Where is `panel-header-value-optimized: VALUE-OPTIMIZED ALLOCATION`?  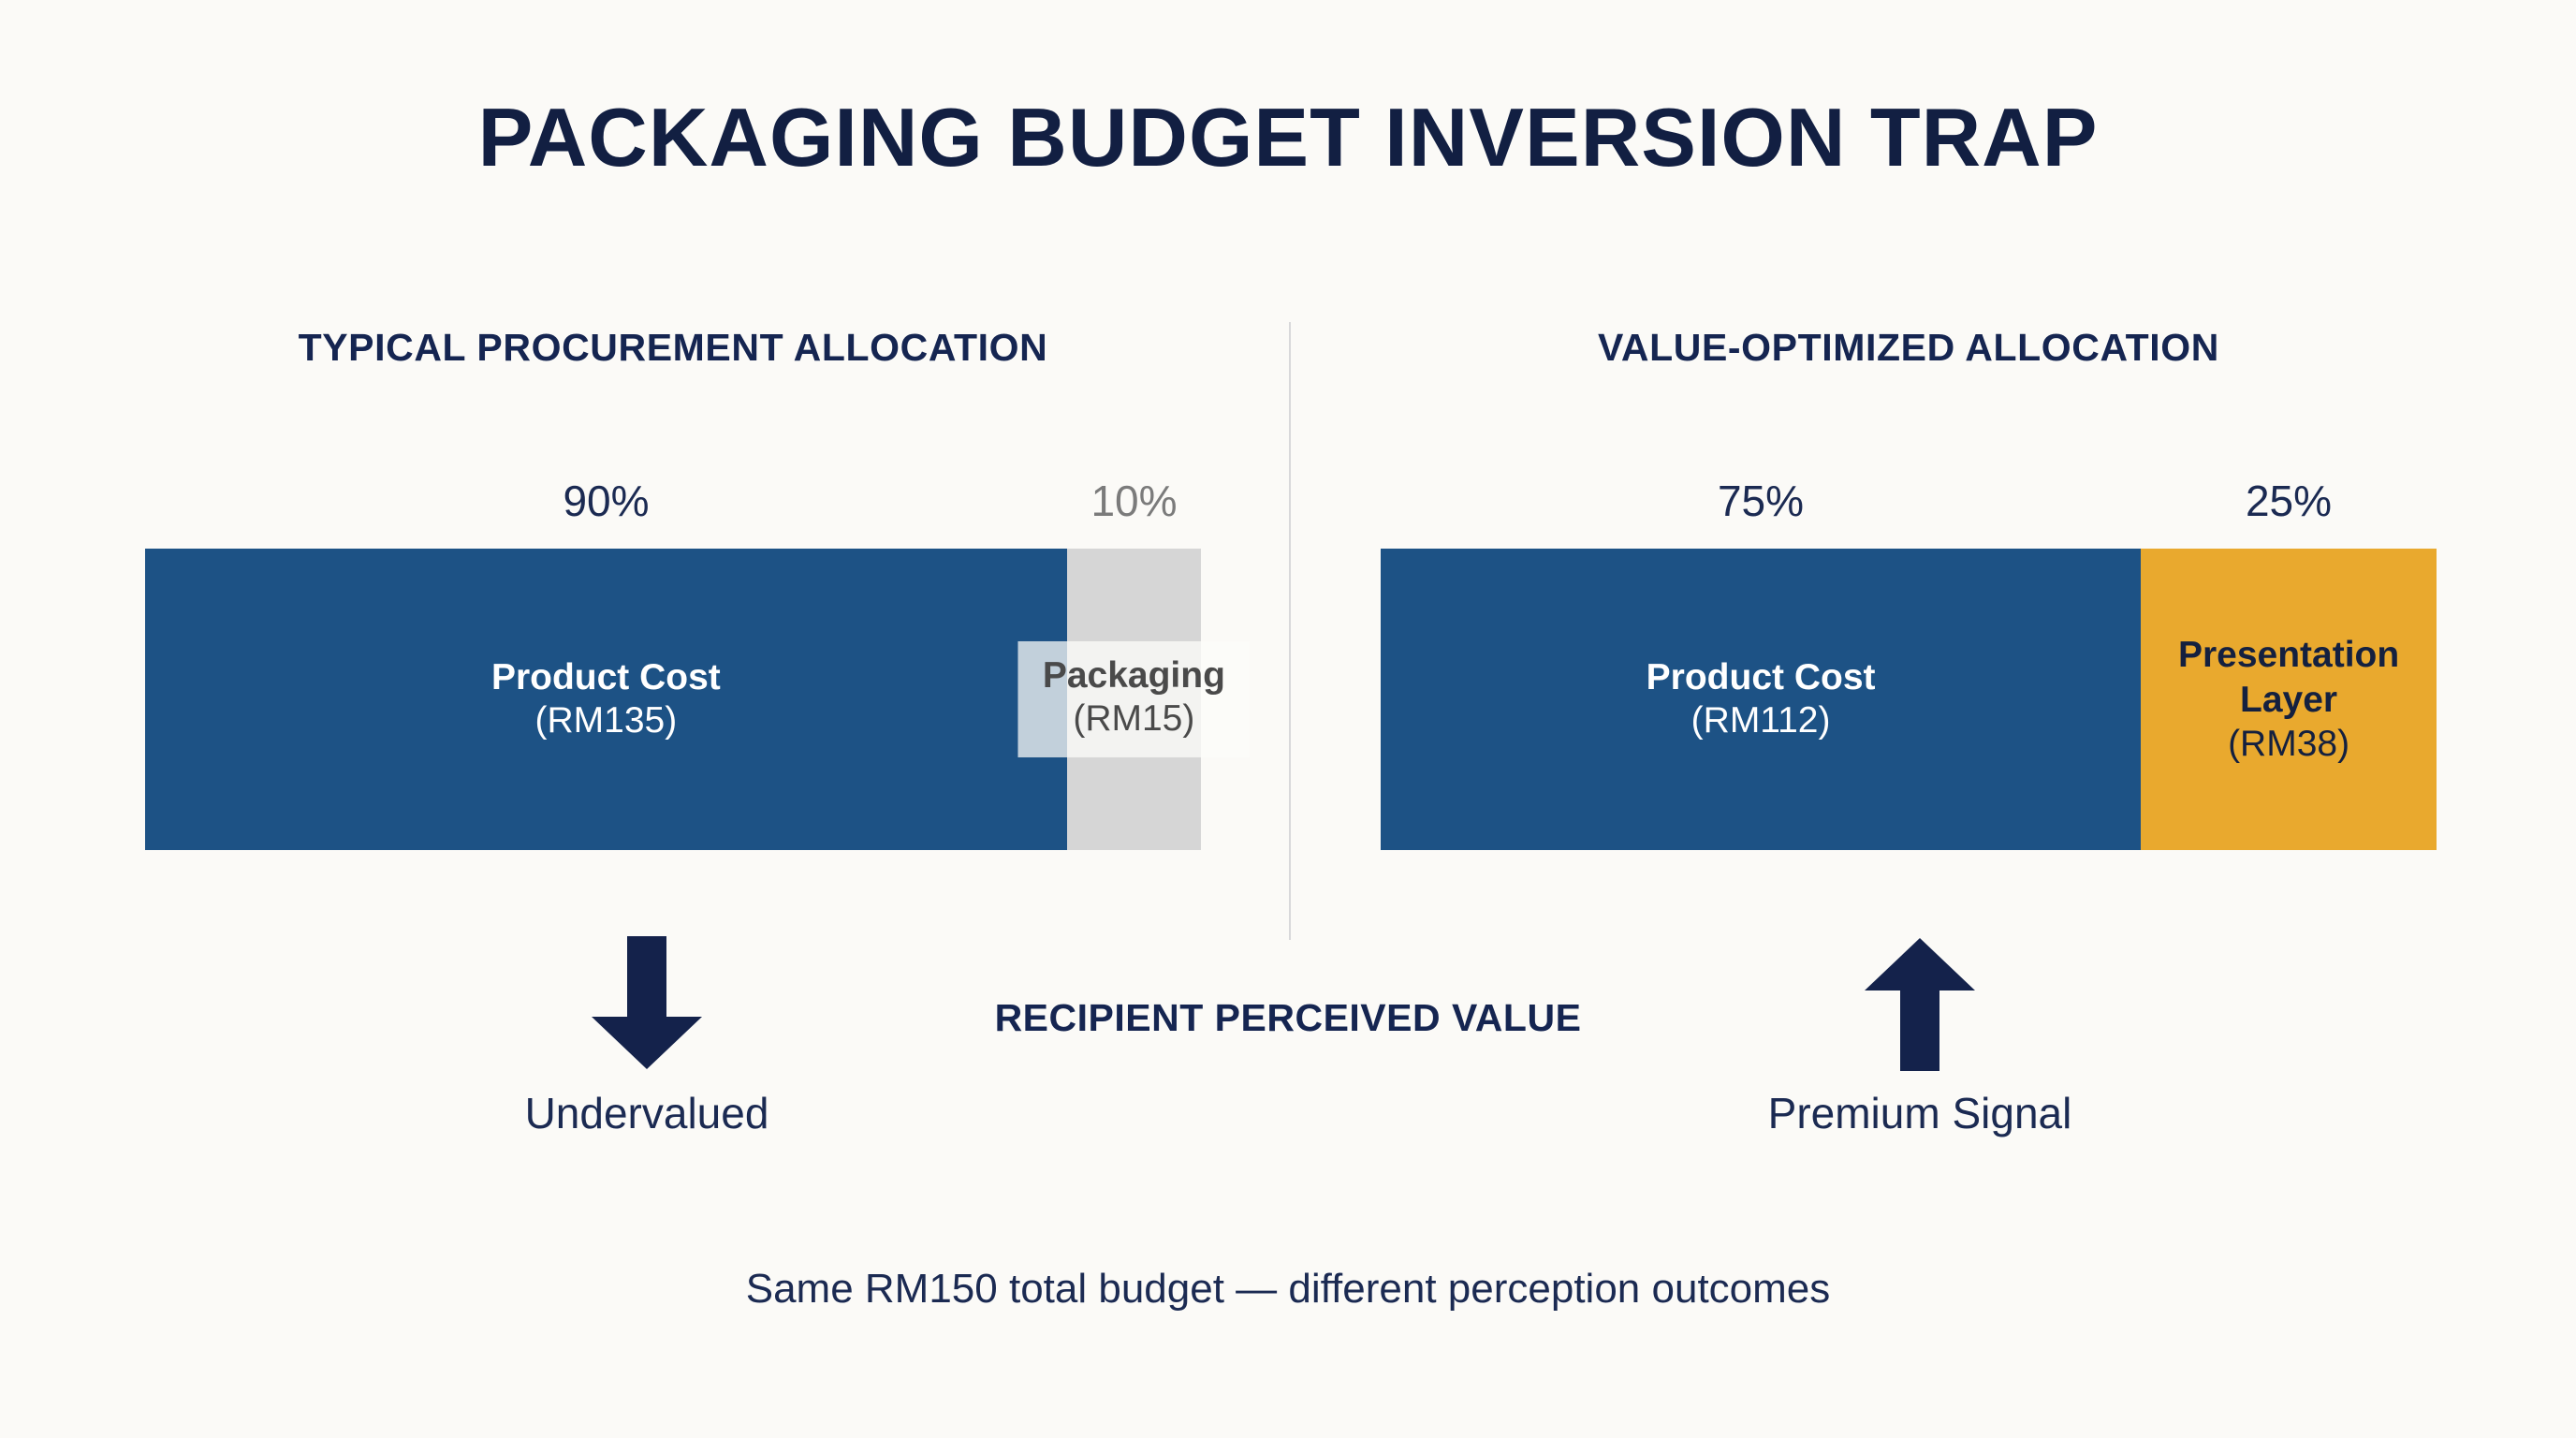
panel-header-value-optimized: VALUE-OPTIMIZED ALLOCATION is located at coordinates (1908, 347).